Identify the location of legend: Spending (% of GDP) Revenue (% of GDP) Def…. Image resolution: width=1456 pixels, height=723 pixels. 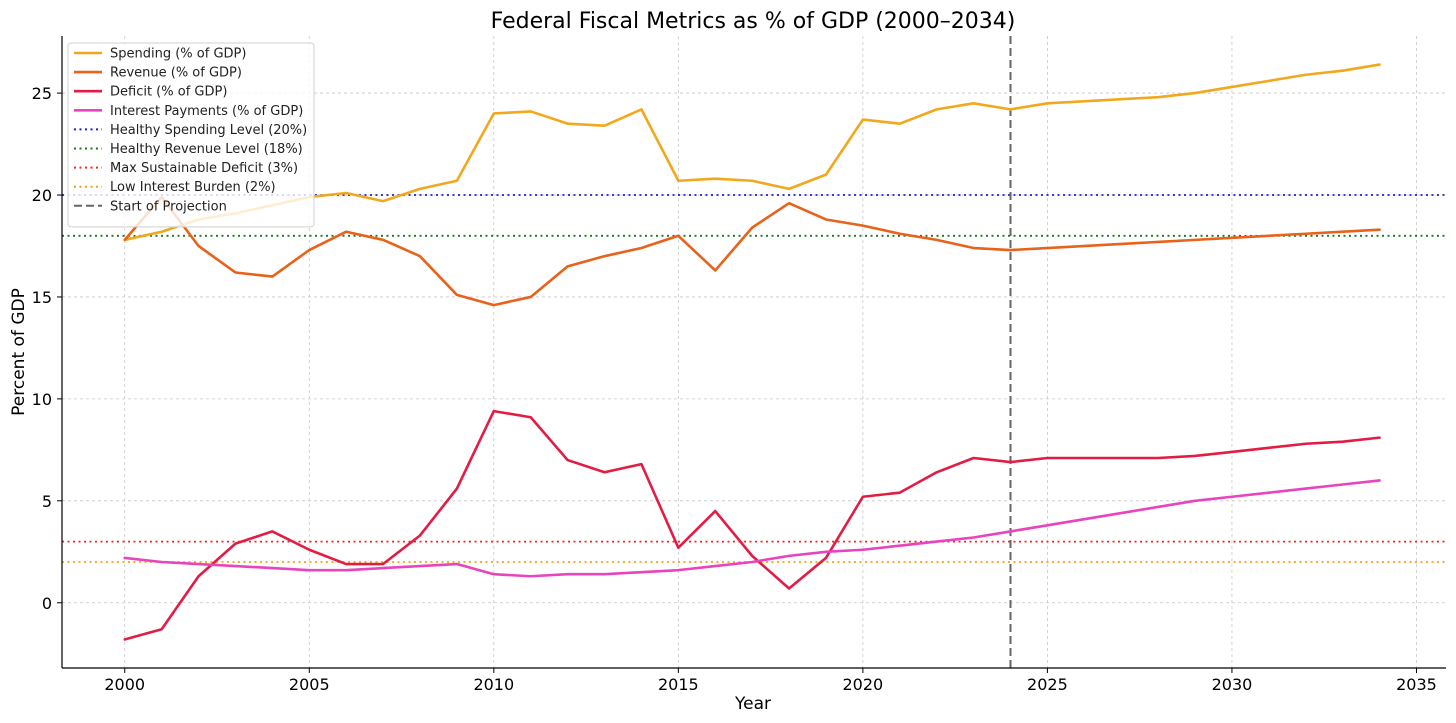
(191, 135).